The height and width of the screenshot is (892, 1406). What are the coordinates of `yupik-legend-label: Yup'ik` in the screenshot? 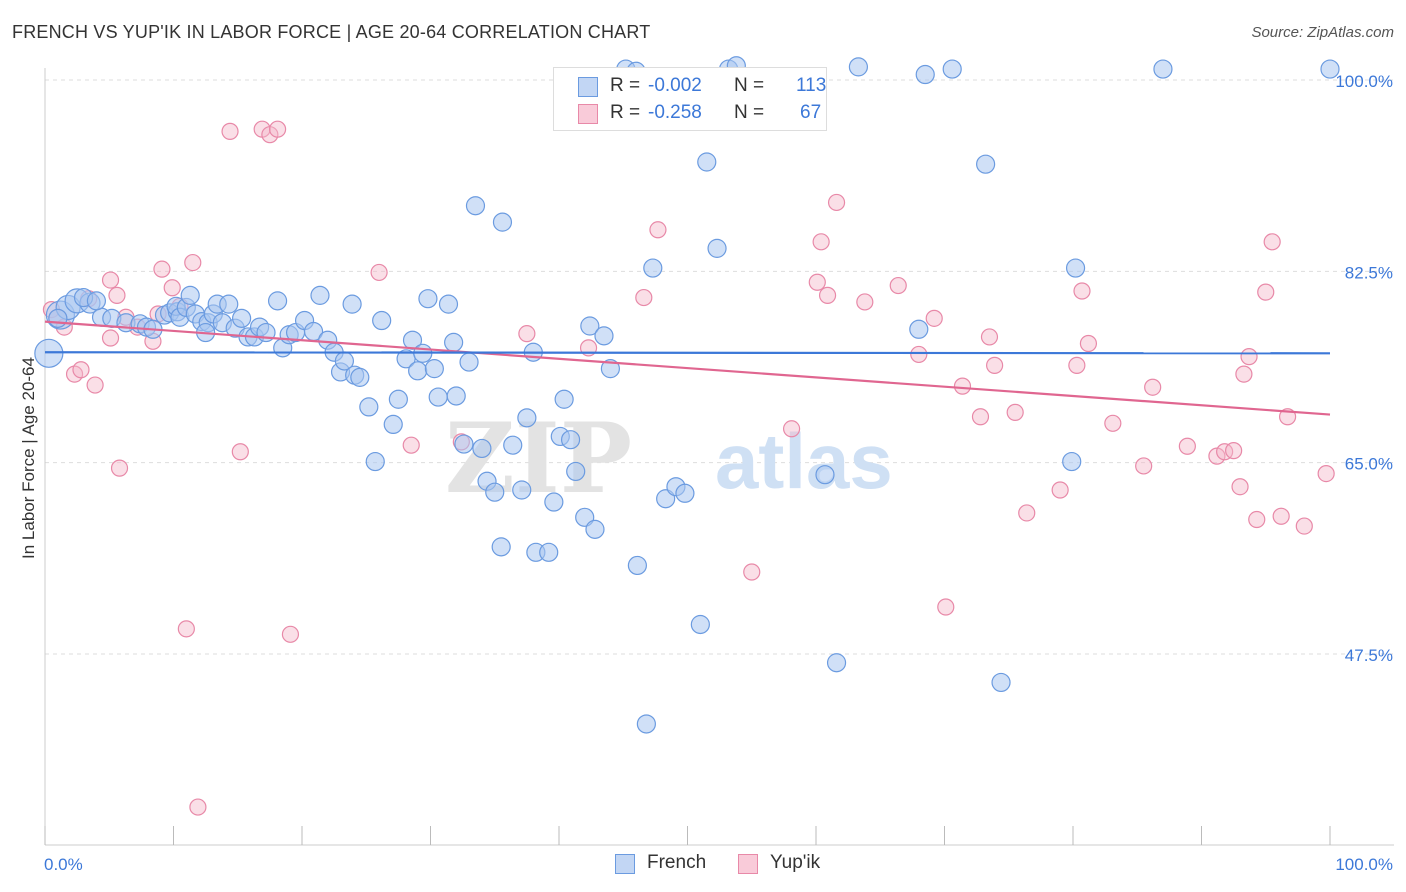 It's located at (795, 862).